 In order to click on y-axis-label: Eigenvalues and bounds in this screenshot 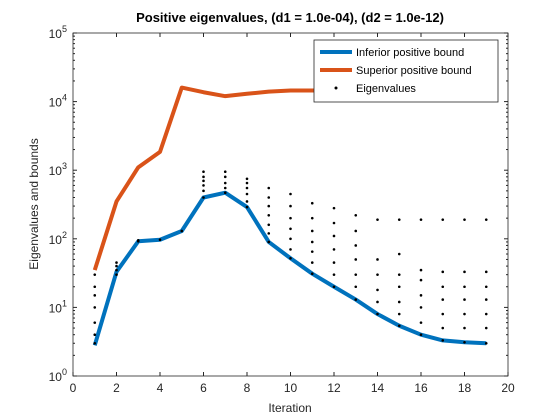, I will do `click(34, 203)`.